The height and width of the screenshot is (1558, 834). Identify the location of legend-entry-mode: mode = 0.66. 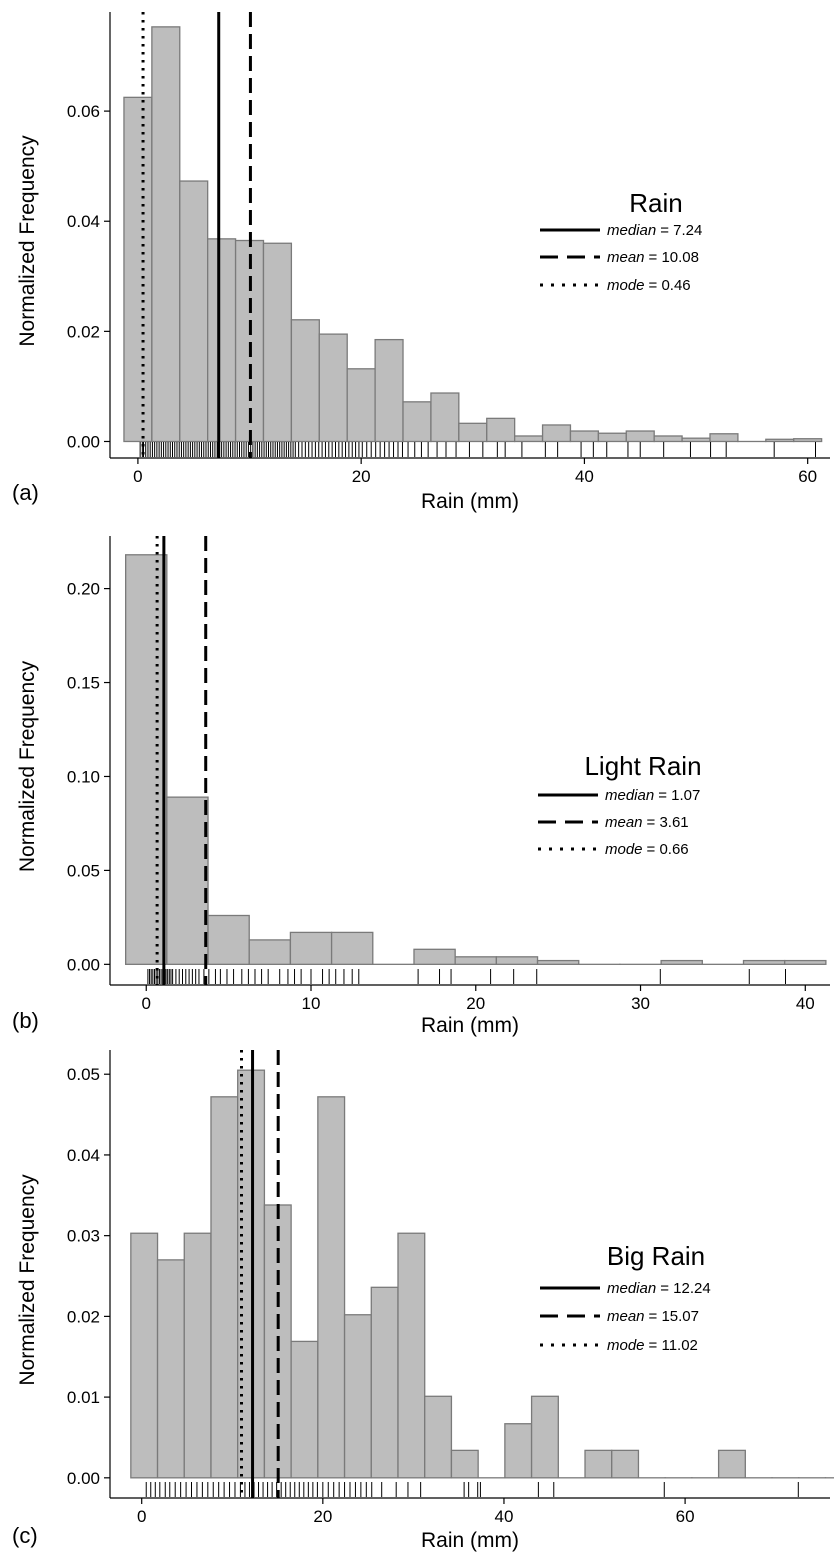
(647, 849).